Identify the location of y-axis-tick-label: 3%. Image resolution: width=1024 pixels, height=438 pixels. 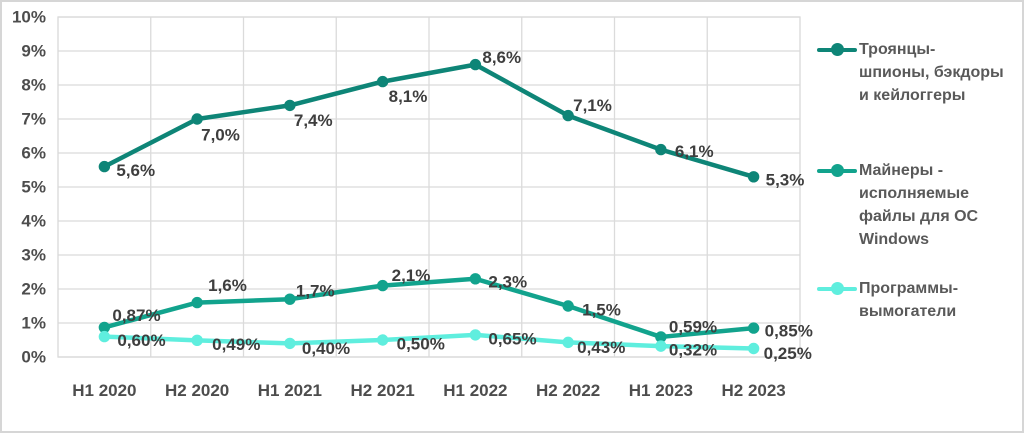
(33, 255).